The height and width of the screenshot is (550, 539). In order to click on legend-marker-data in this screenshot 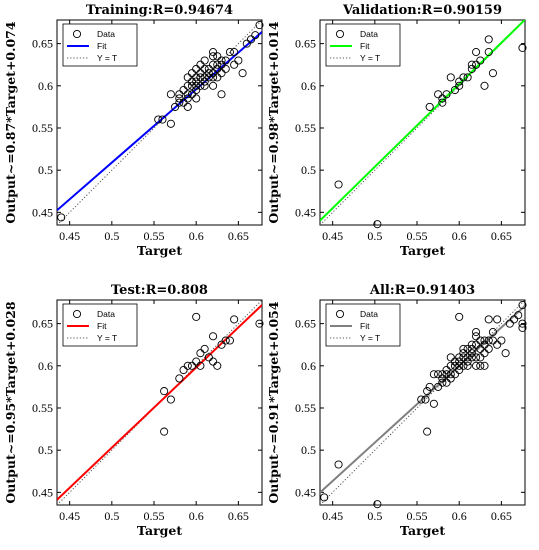, I will do `click(77, 34)`.